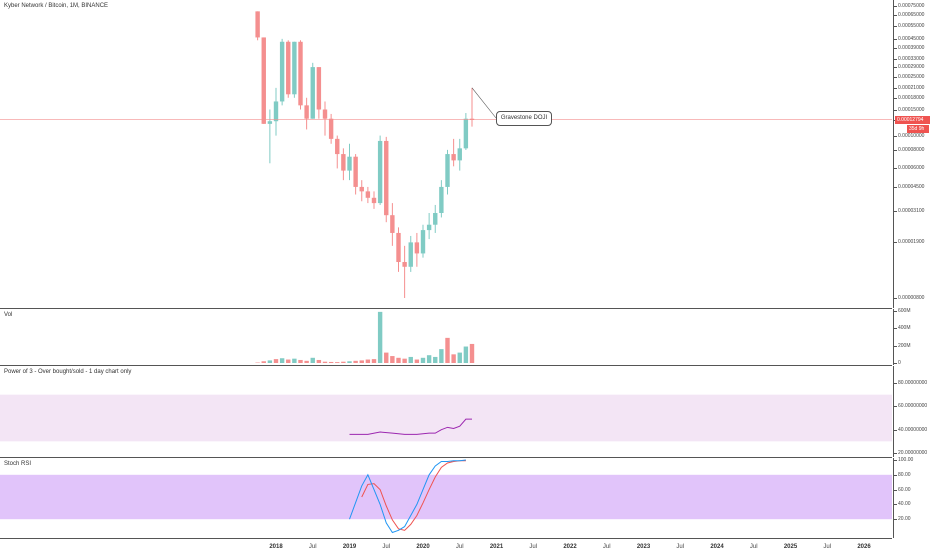  Describe the element at coordinates (909, 87) in the screenshot. I see `price-axis-label: 0.00021000` at that location.